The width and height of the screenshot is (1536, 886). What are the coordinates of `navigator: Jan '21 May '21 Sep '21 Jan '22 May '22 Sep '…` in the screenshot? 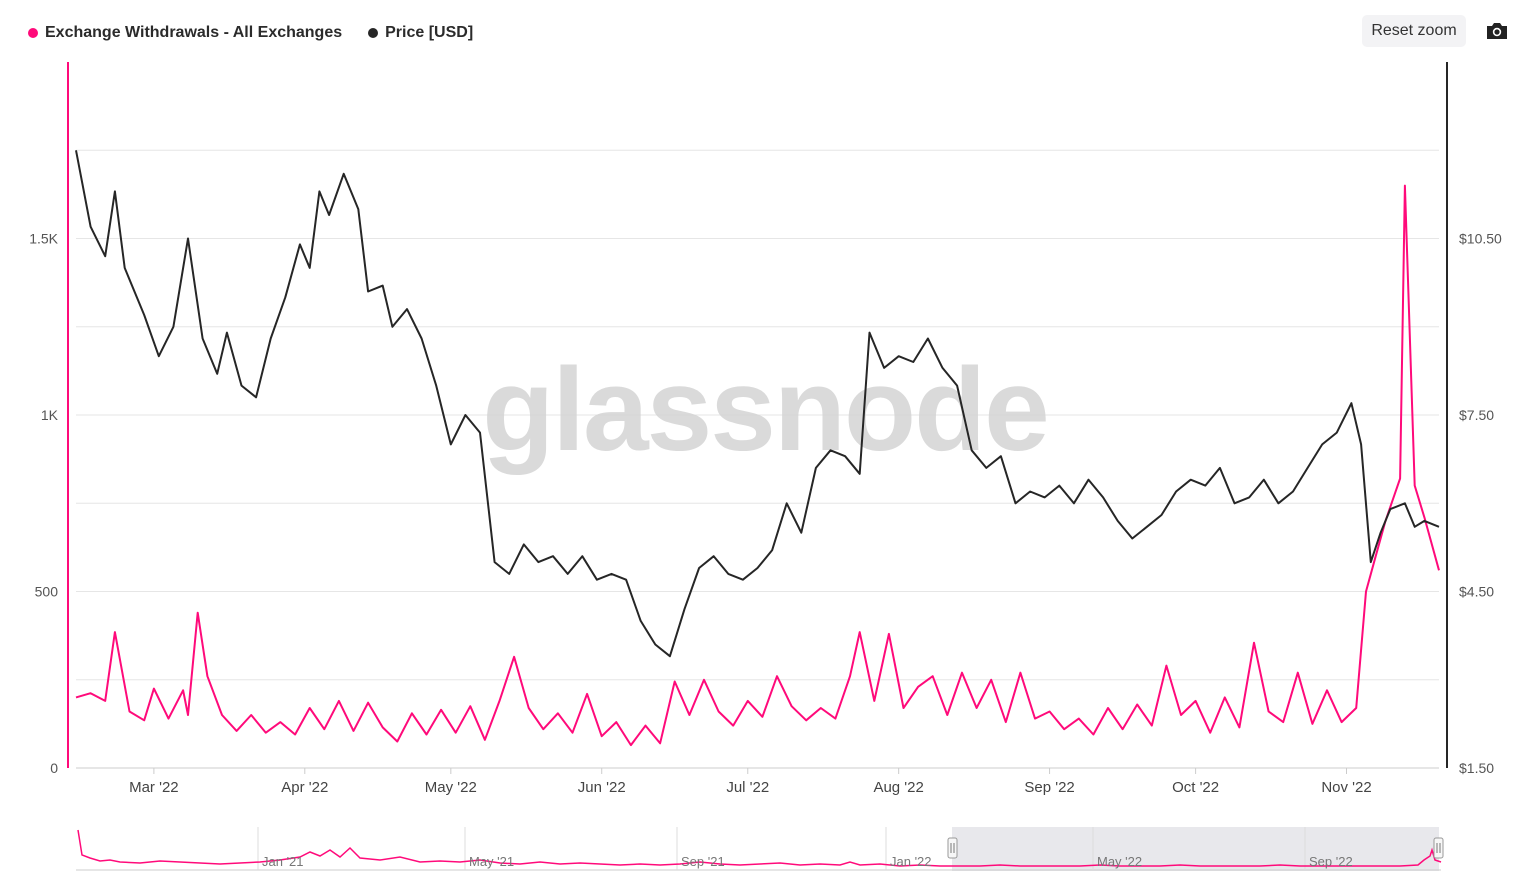 It's located at (760, 849).